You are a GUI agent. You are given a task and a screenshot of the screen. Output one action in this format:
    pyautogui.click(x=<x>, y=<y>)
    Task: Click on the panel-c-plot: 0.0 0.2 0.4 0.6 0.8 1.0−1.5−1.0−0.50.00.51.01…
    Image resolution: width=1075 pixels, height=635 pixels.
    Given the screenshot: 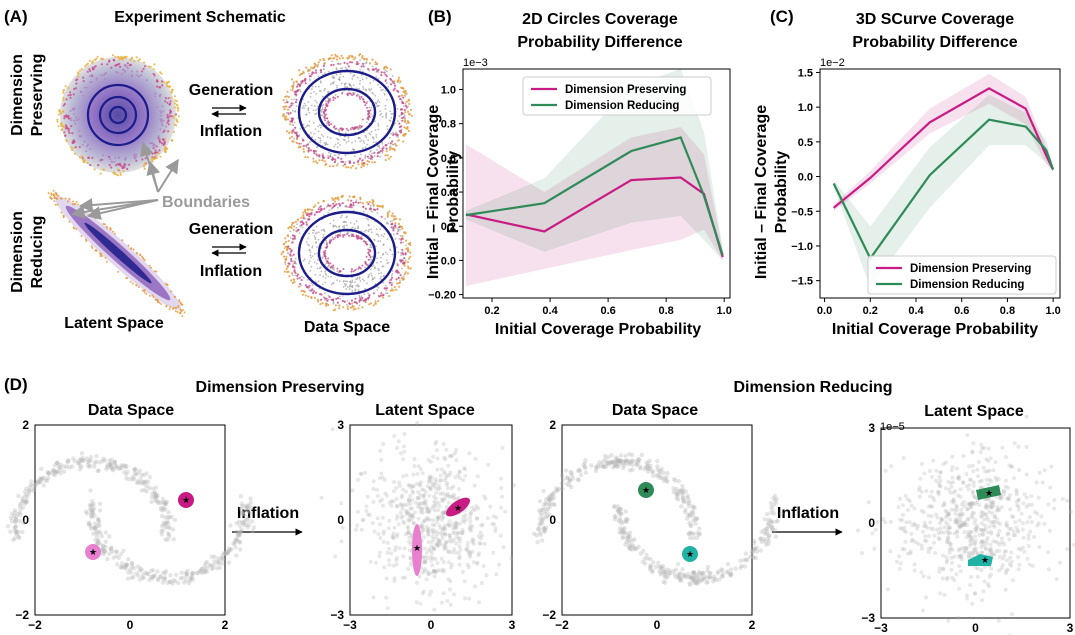 What is the action you would take?
    pyautogui.click(x=926, y=192)
    